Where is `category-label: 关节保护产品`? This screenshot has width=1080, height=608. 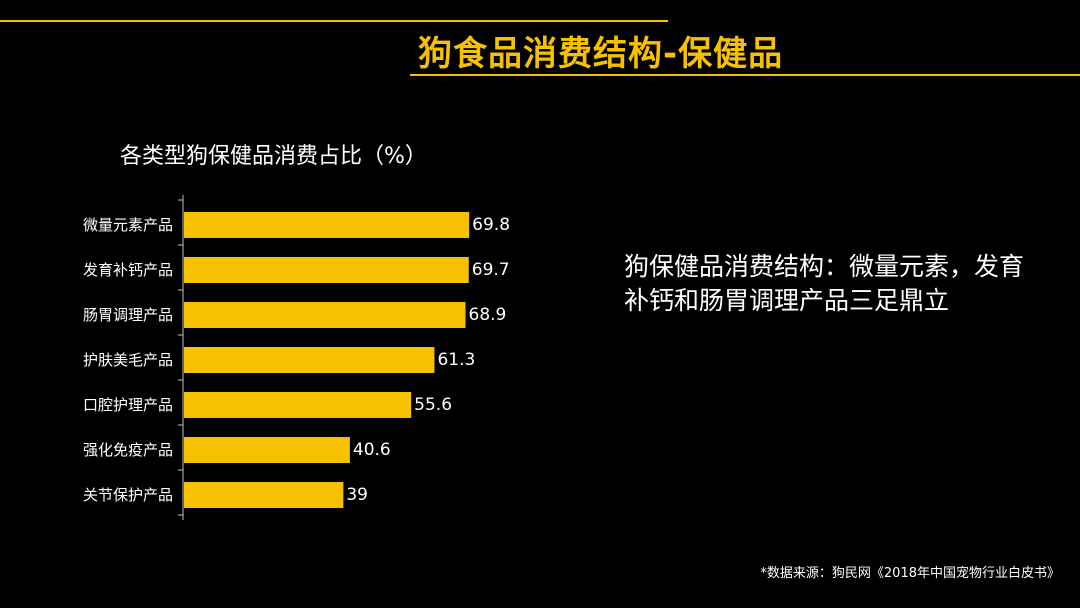 category-label: 关节保护产品 is located at coordinates (128, 495).